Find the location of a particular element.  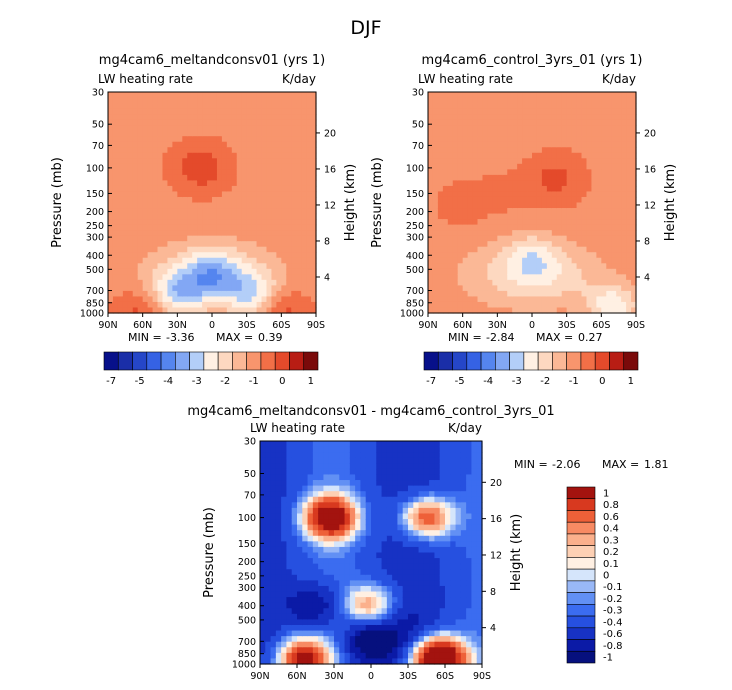

pressure-tick-label: 400 is located at coordinates (95, 256).